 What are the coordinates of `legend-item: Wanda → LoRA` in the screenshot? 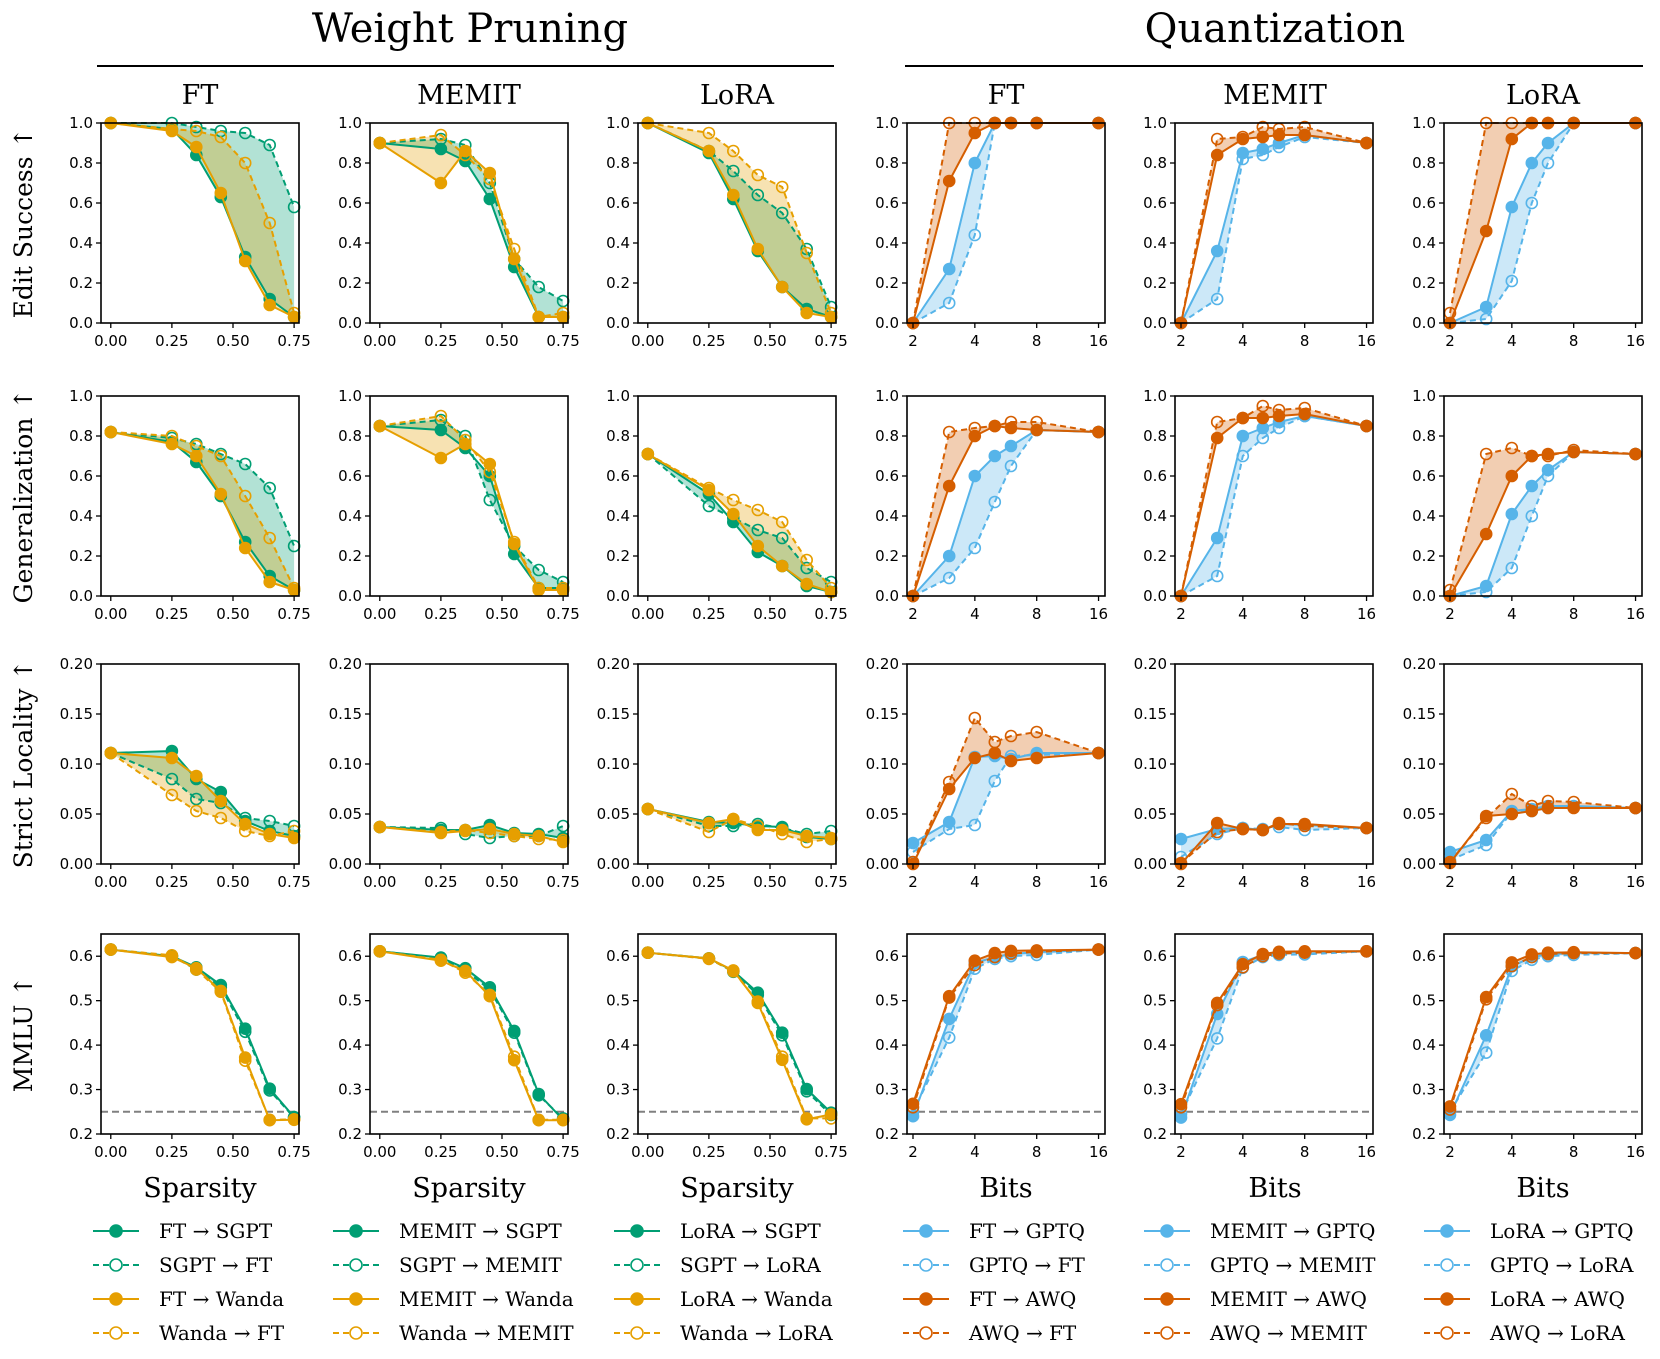 It's located at (723, 1333).